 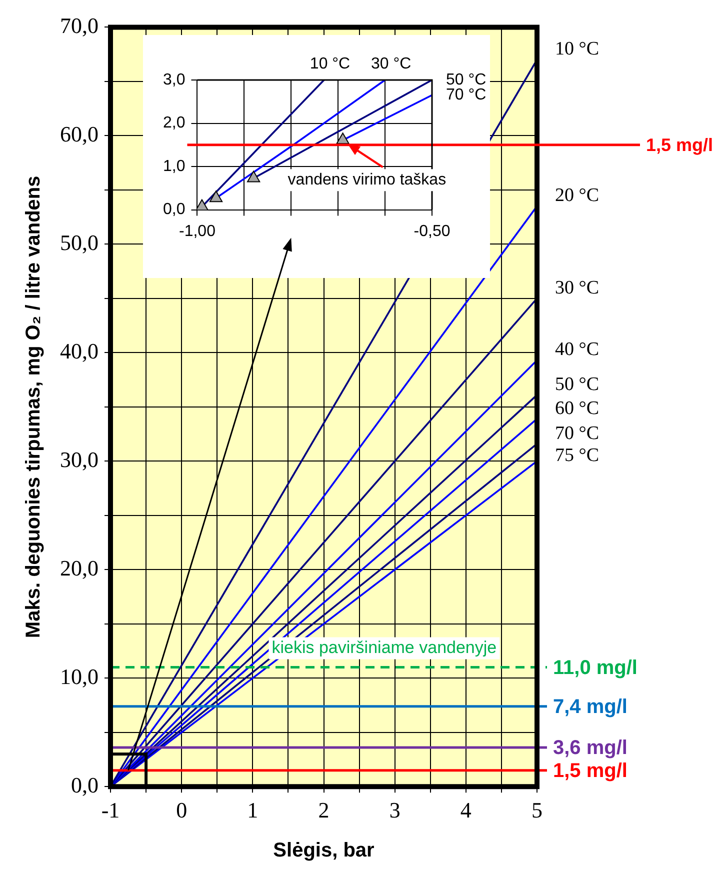 What do you see at coordinates (33, 407) in the screenshot?
I see `y-axis-title: Maks. deguonies tirpumas, mg O₂ / litre vandens` at bounding box center [33, 407].